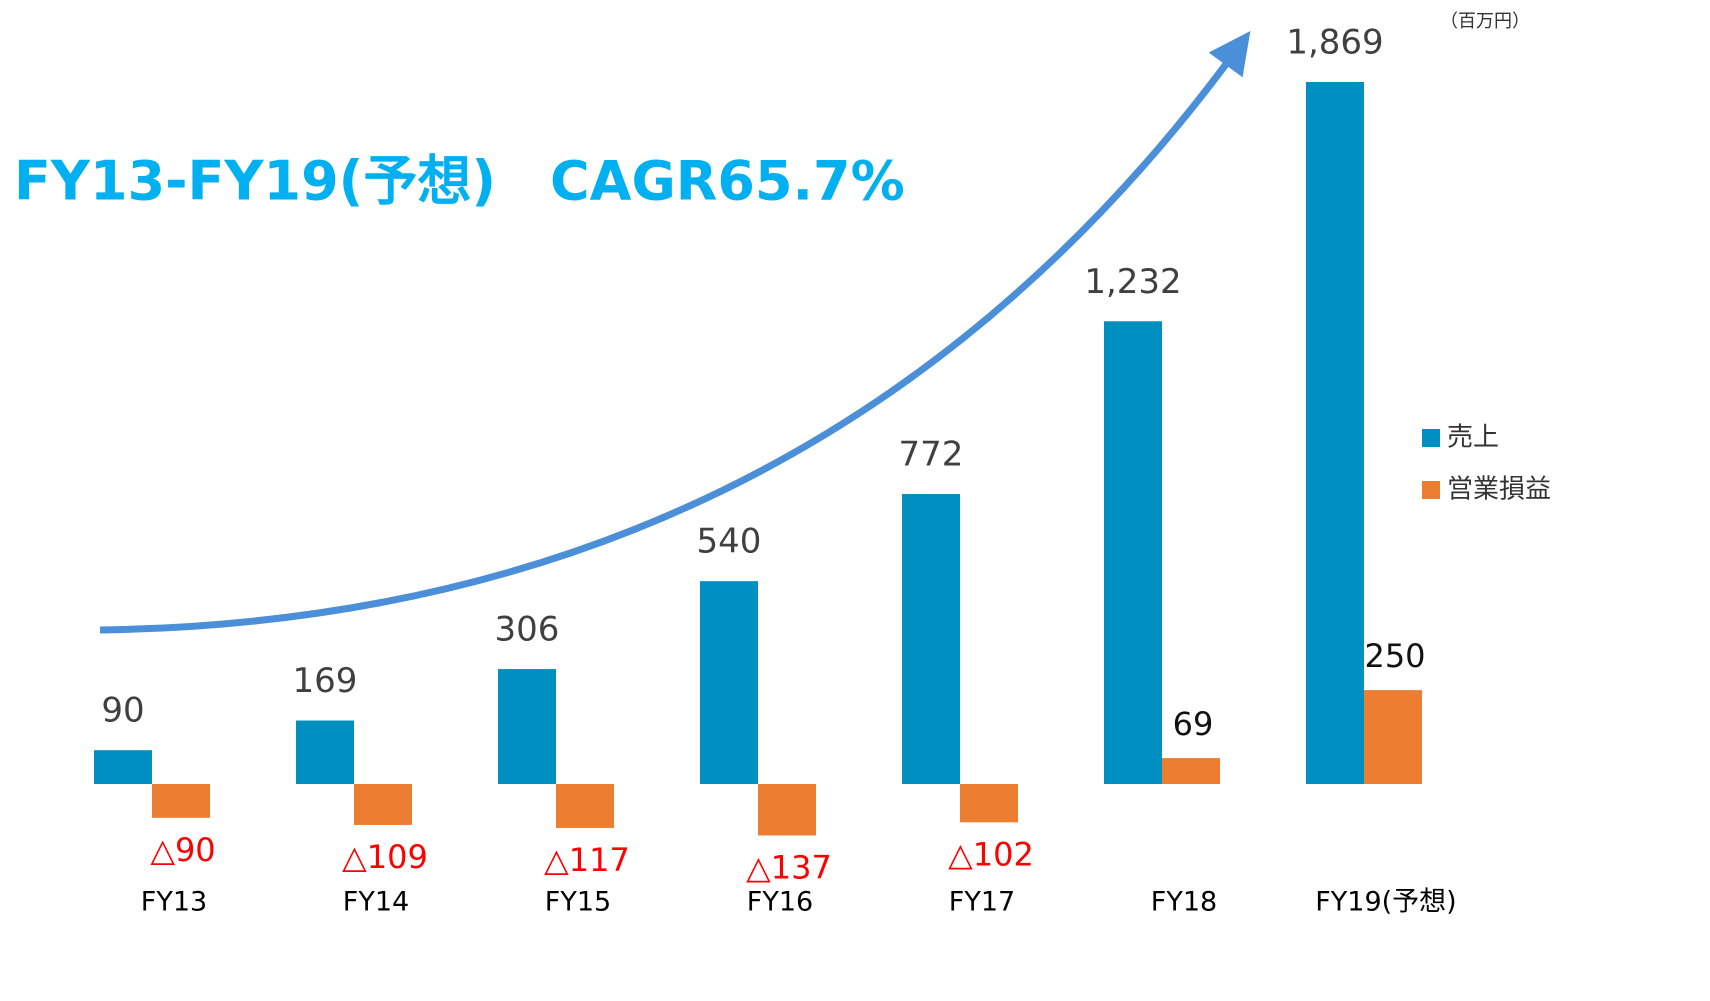 This screenshot has height=1001, width=1710. Describe the element at coordinates (780, 902) in the screenshot. I see `x-tick-label: FY16` at that location.